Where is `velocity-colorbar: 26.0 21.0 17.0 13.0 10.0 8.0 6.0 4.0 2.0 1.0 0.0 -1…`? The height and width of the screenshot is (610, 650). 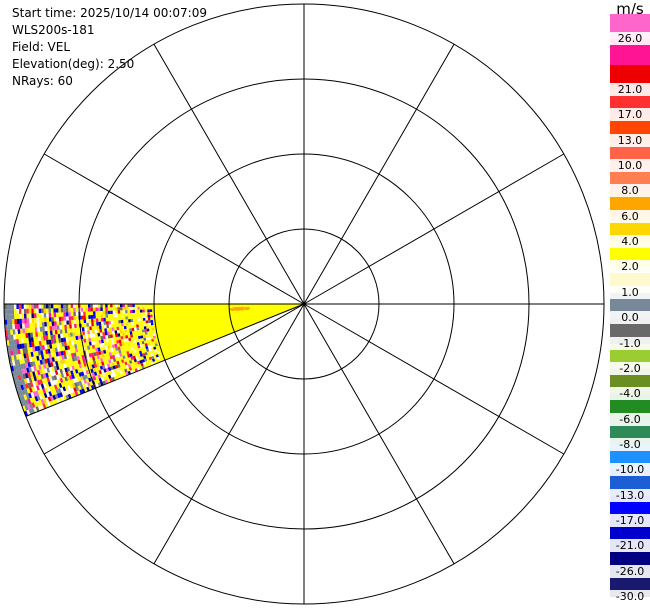
velocity-colorbar: 26.0 21.0 17.0 13.0 10.0 8.0 6.0 4.0 2.0 1.0 0.0 -1… is located at coordinates (630, 308).